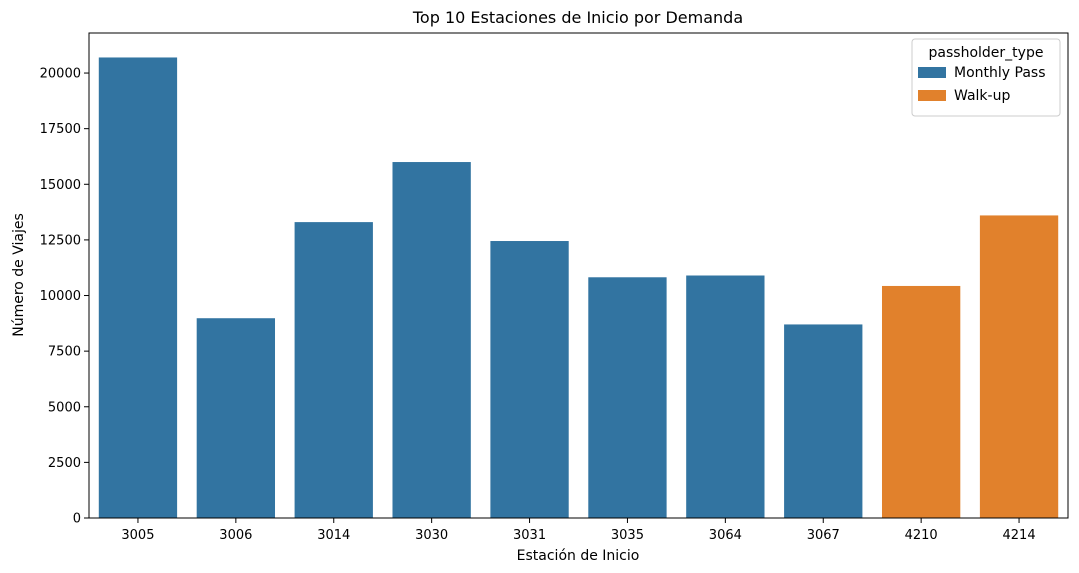  What do you see at coordinates (986, 53) in the screenshot?
I see `legend-title: passholder_type` at bounding box center [986, 53].